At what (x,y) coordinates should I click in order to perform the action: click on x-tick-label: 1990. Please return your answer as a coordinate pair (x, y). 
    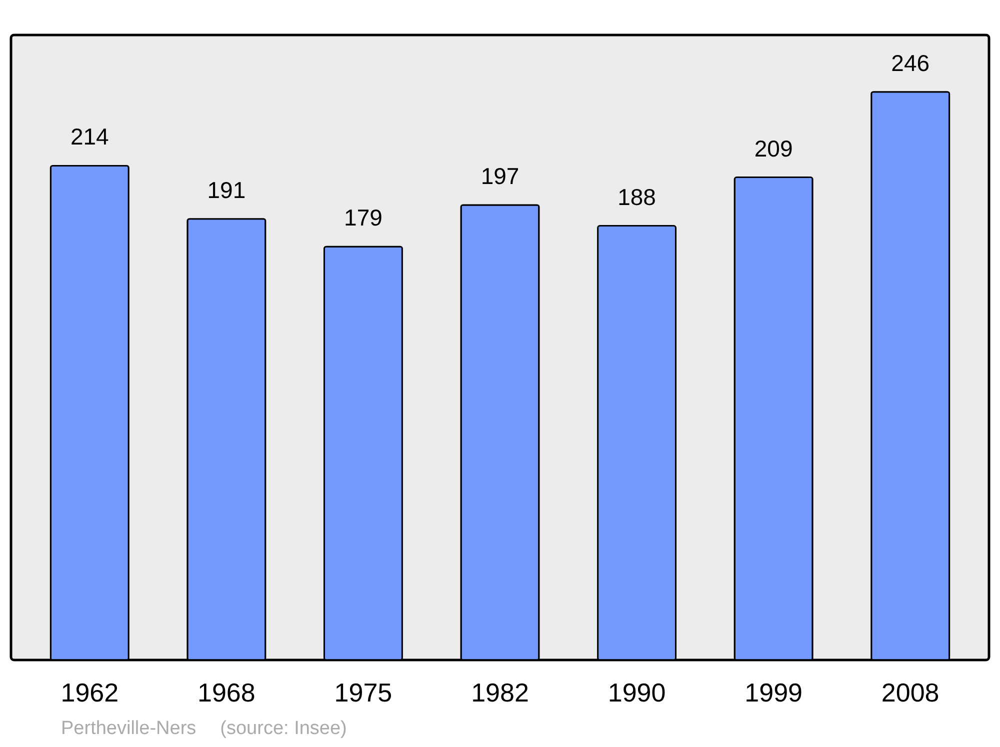
    Looking at the image, I should click on (637, 693).